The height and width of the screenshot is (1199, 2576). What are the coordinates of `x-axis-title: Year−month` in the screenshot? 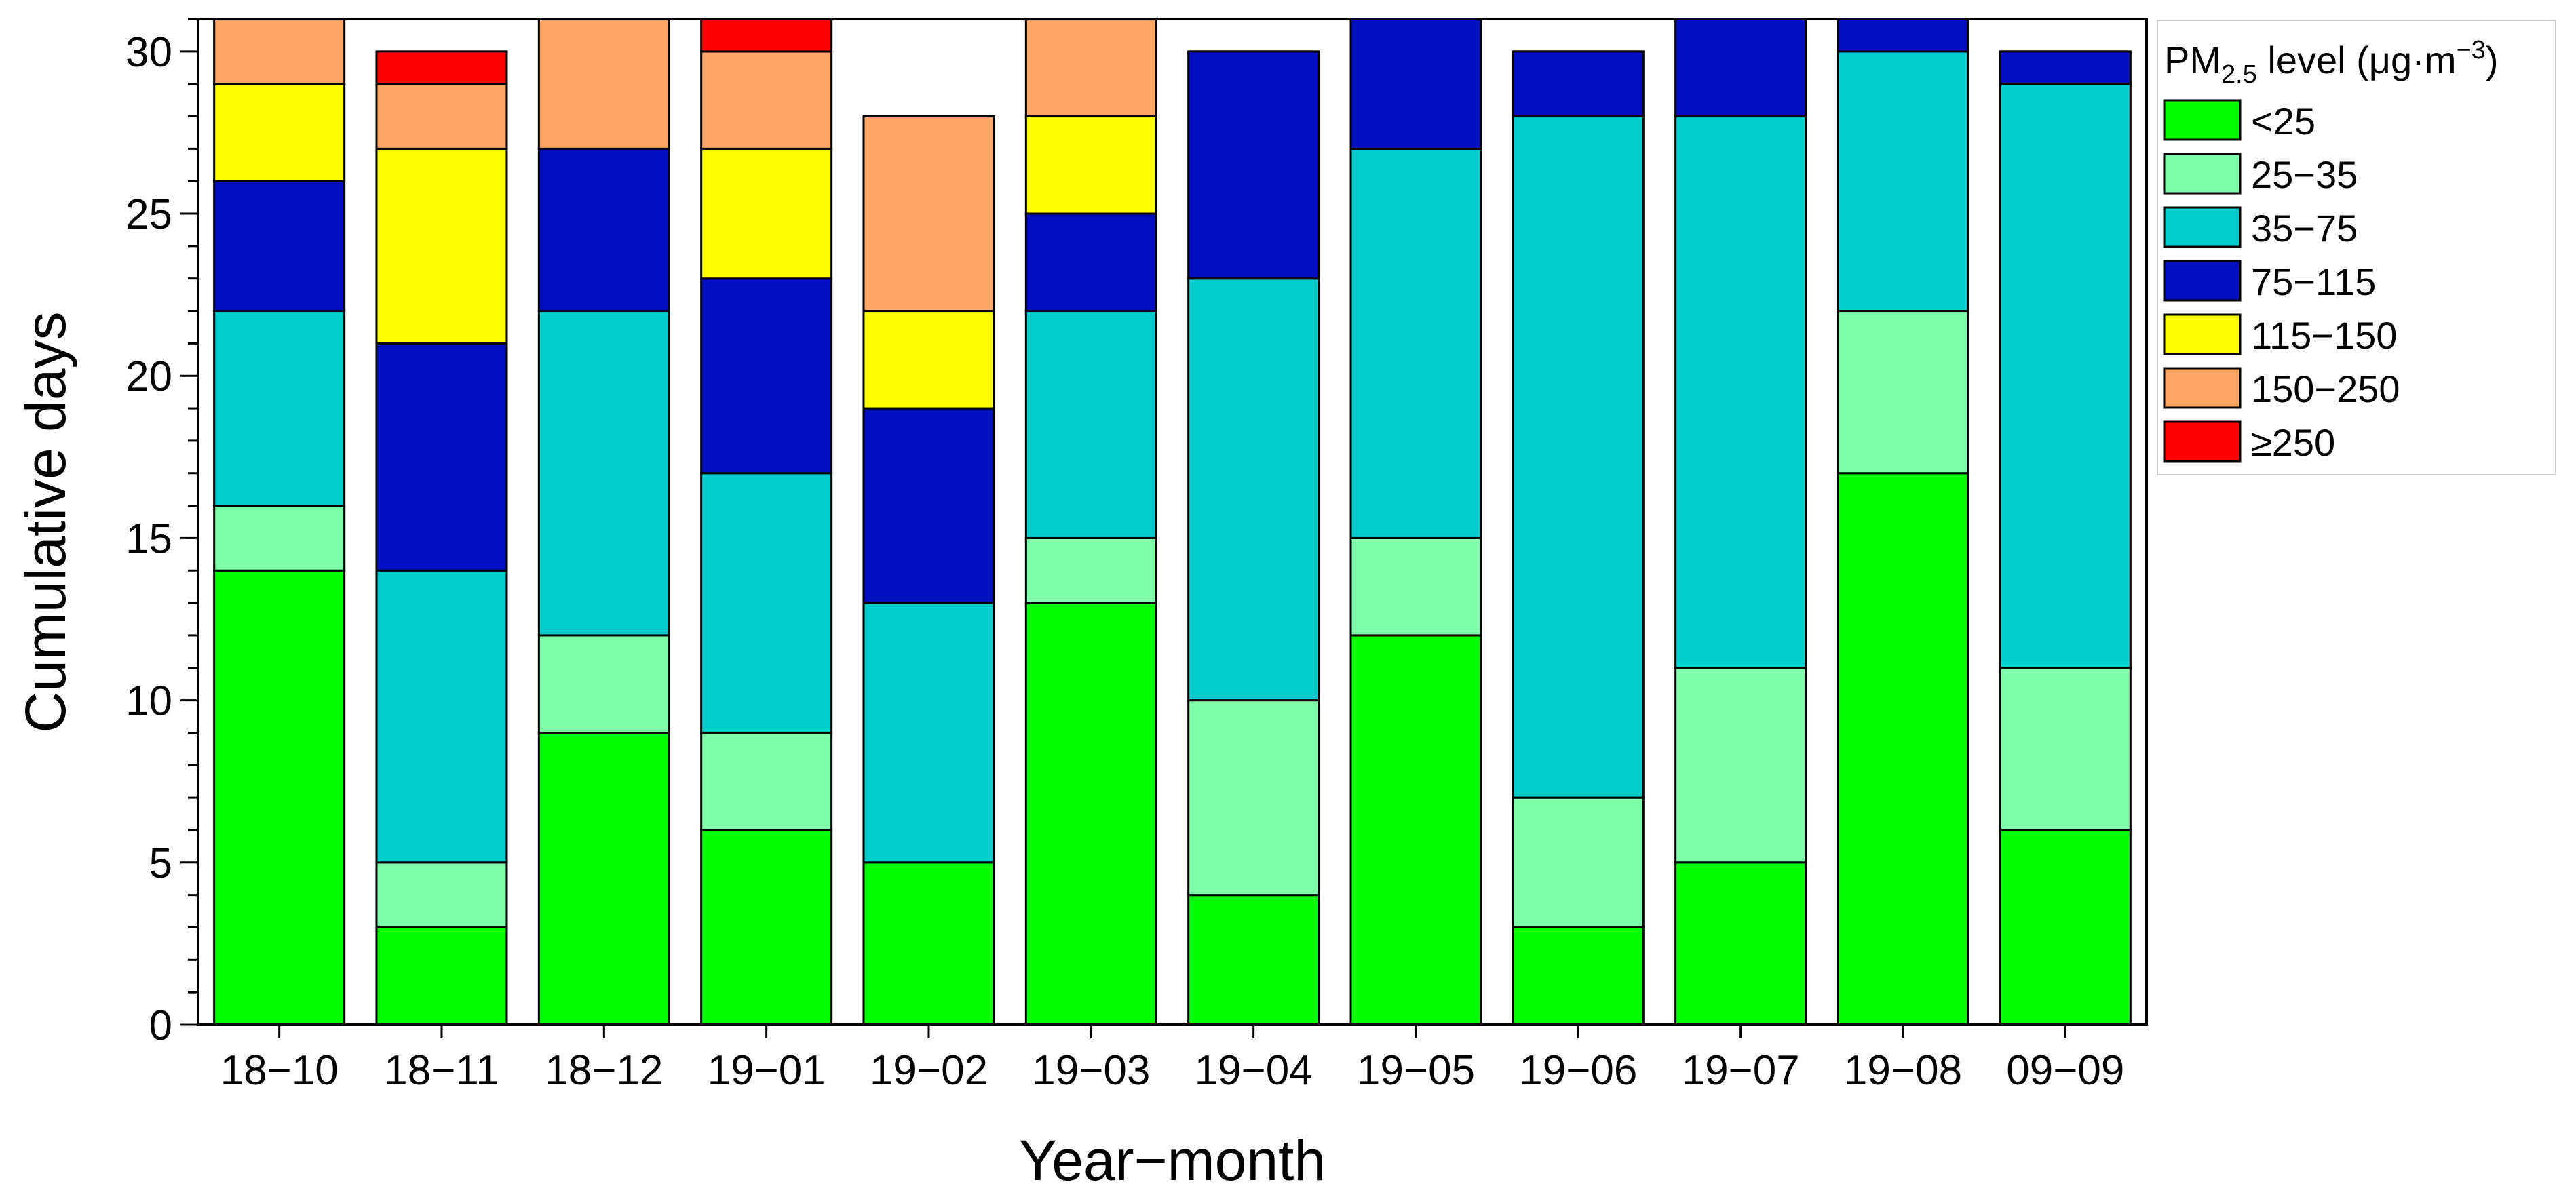 It's located at (1172, 1160).